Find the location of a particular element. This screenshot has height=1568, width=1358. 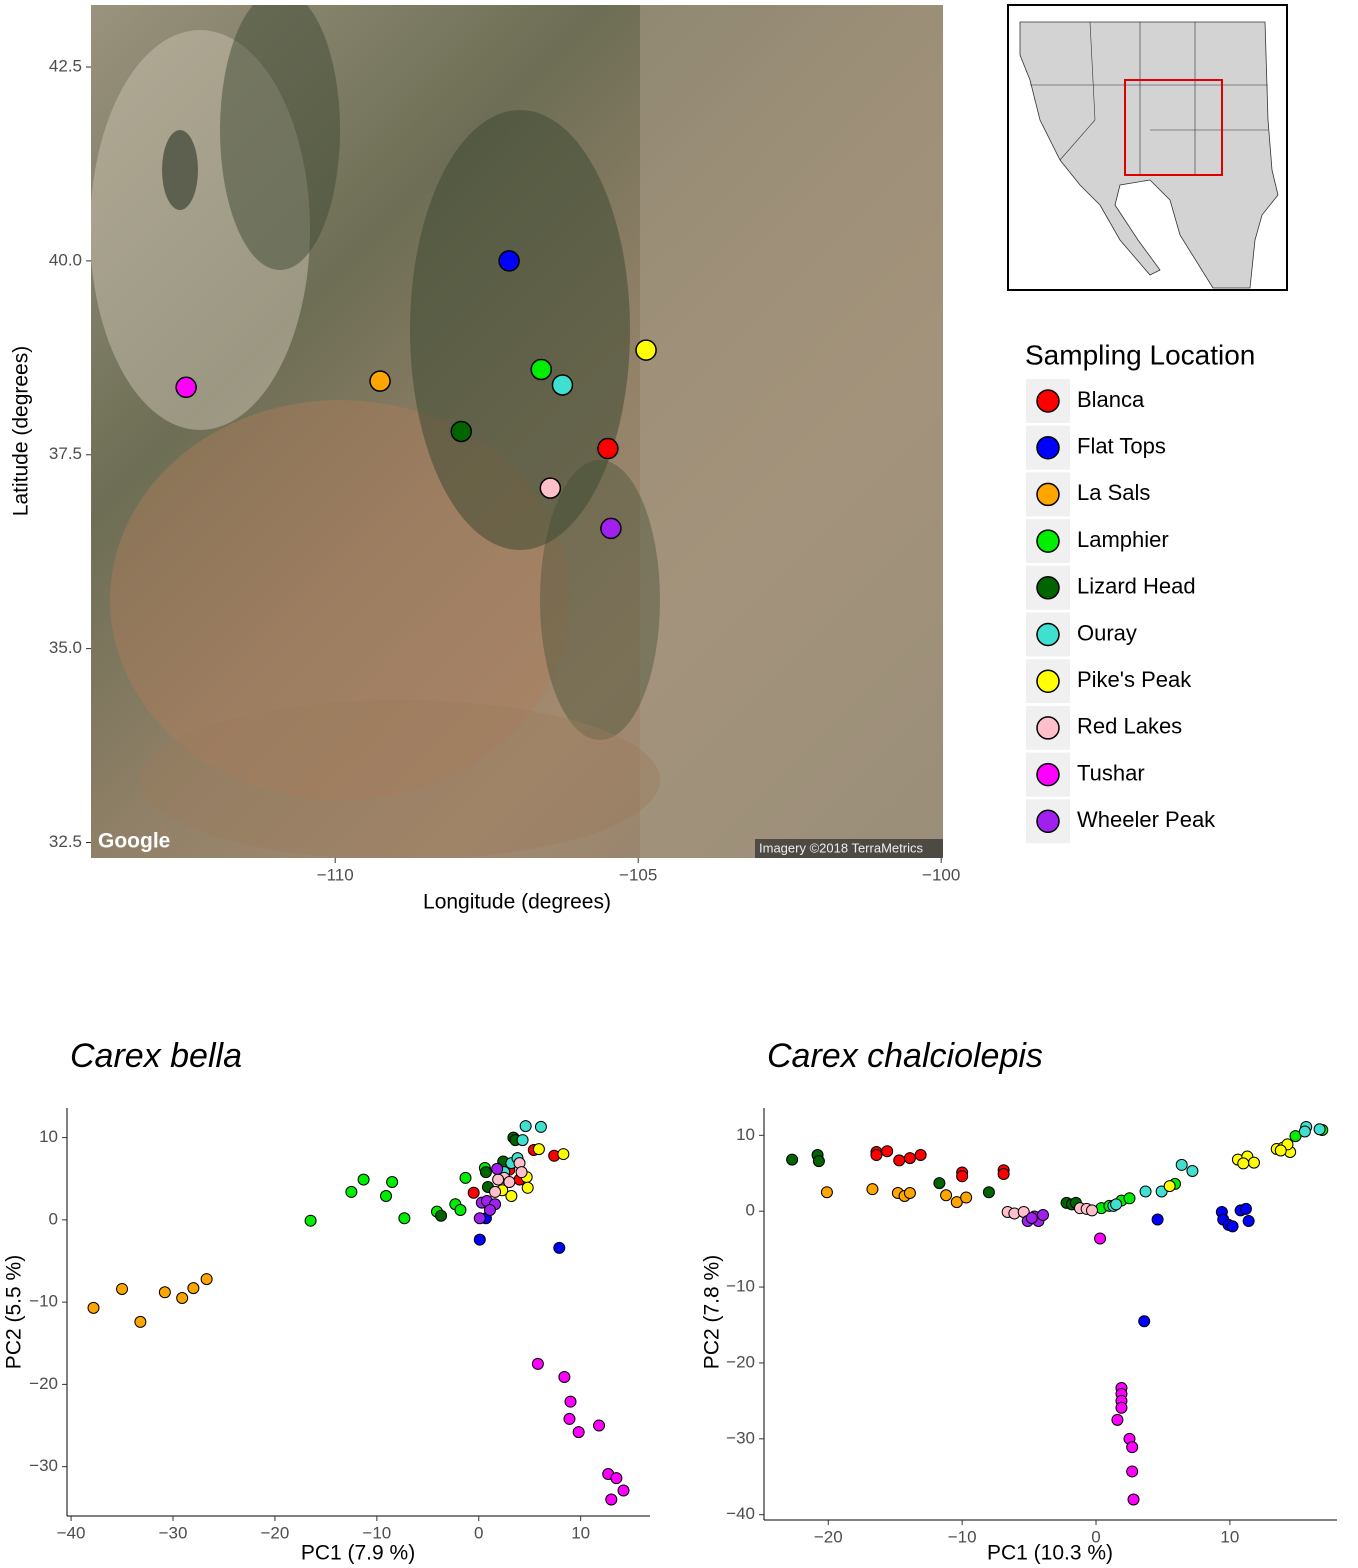

legend-title: Sampling Location is located at coordinates (1140, 354).